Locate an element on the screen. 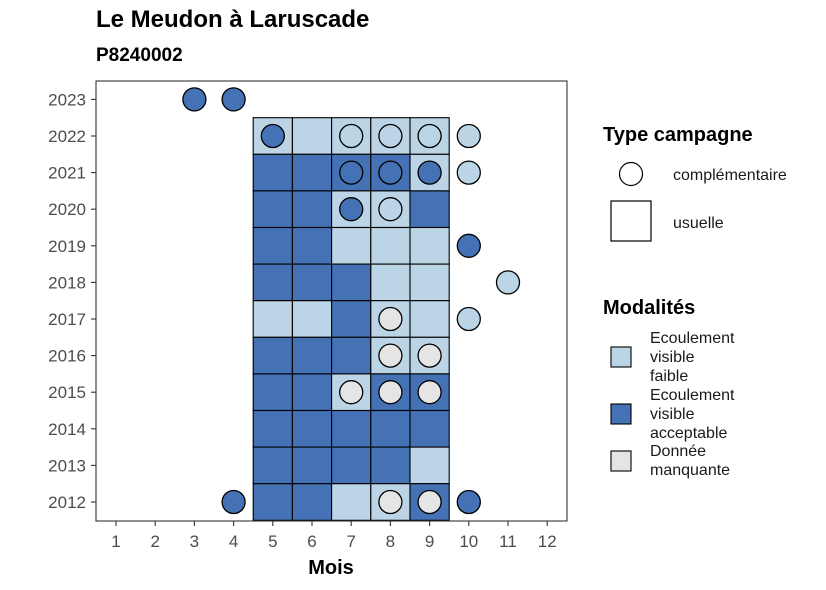 The image size is (826, 590). y-tick-label: 2017 is located at coordinates (67, 319).